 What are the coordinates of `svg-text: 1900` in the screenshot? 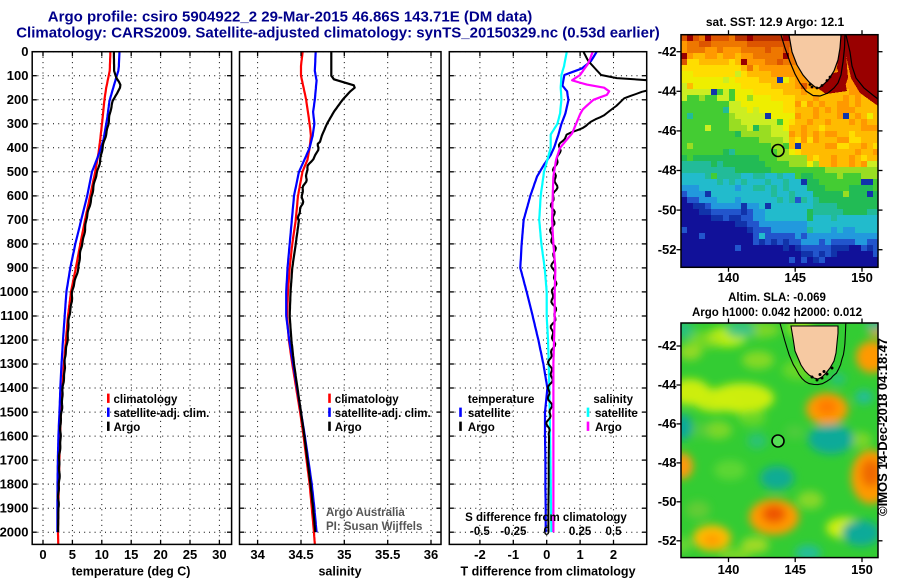 It's located at (14, 507).